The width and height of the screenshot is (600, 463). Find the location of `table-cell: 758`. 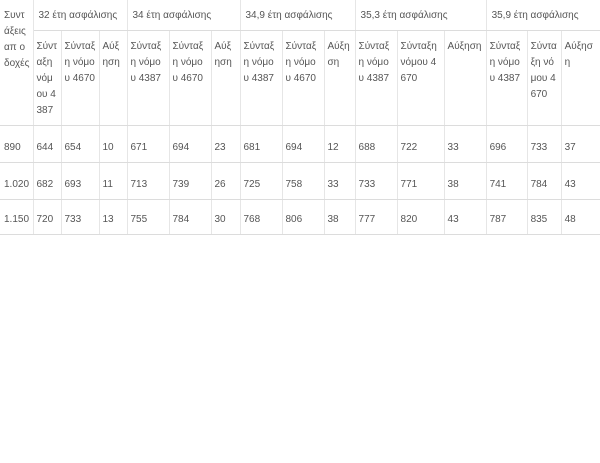

table-cell: 758 is located at coordinates (303, 181).